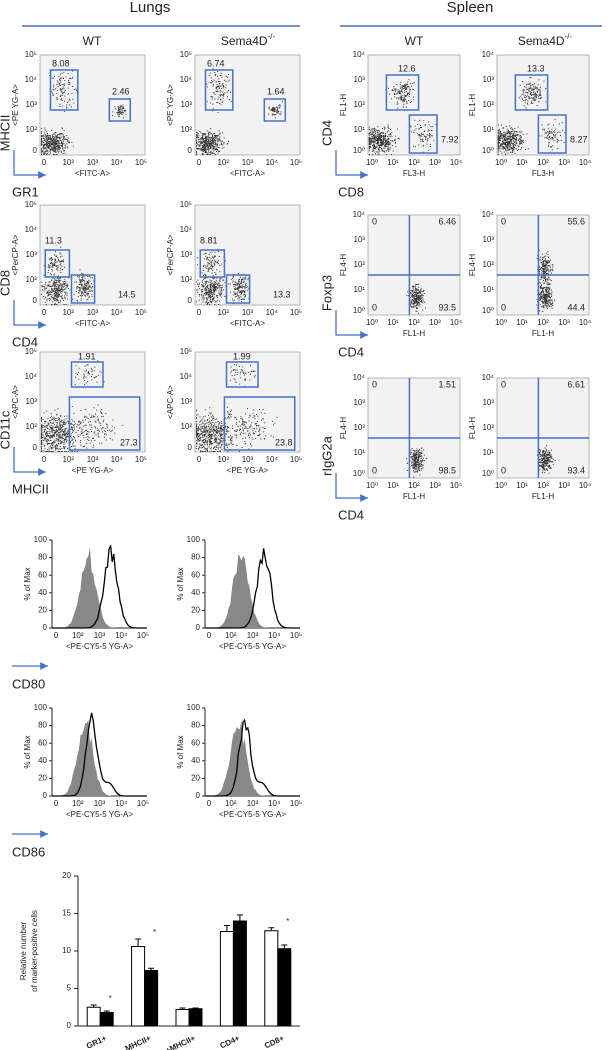  What do you see at coordinates (28, 851) in the screenshot?
I see `x-marker: CD86` at bounding box center [28, 851].